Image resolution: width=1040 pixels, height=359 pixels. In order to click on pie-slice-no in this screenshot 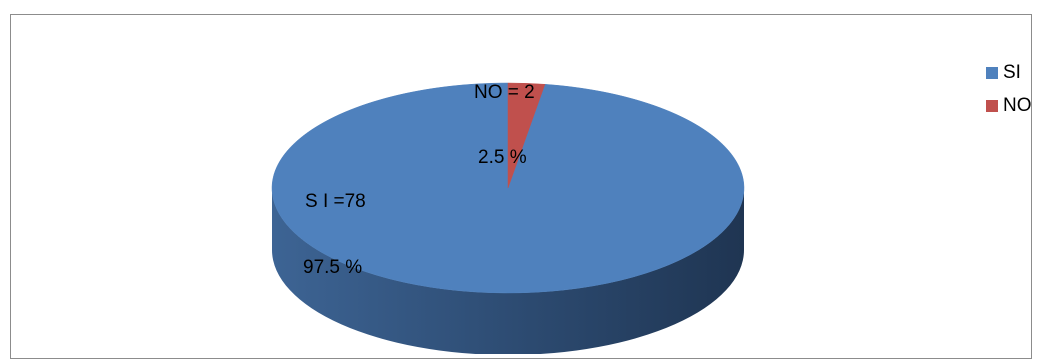, I will do `click(526, 135)`.